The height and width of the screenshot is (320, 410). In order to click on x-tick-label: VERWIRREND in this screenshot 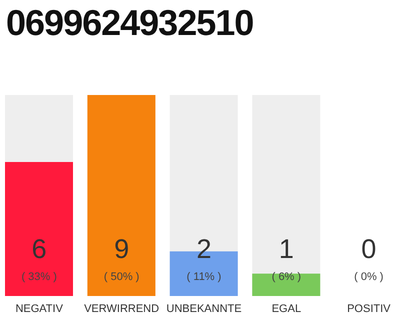, I will do `click(122, 308)`.